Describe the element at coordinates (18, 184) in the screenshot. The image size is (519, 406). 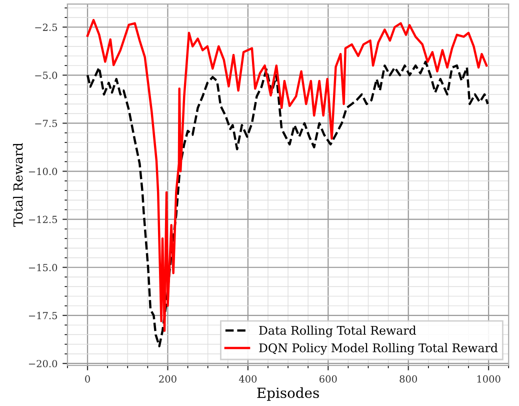
I see `y-axis-title: Total Reward` at that location.